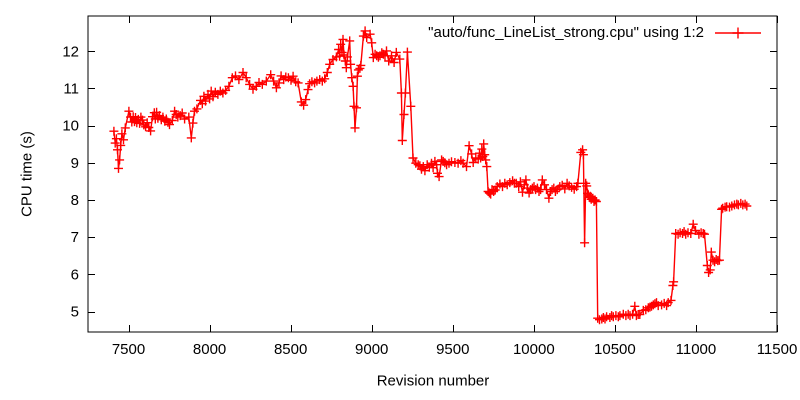 This screenshot has width=800, height=400. Describe the element at coordinates (75, 200) in the screenshot. I see `y-tick-label: 8` at that location.